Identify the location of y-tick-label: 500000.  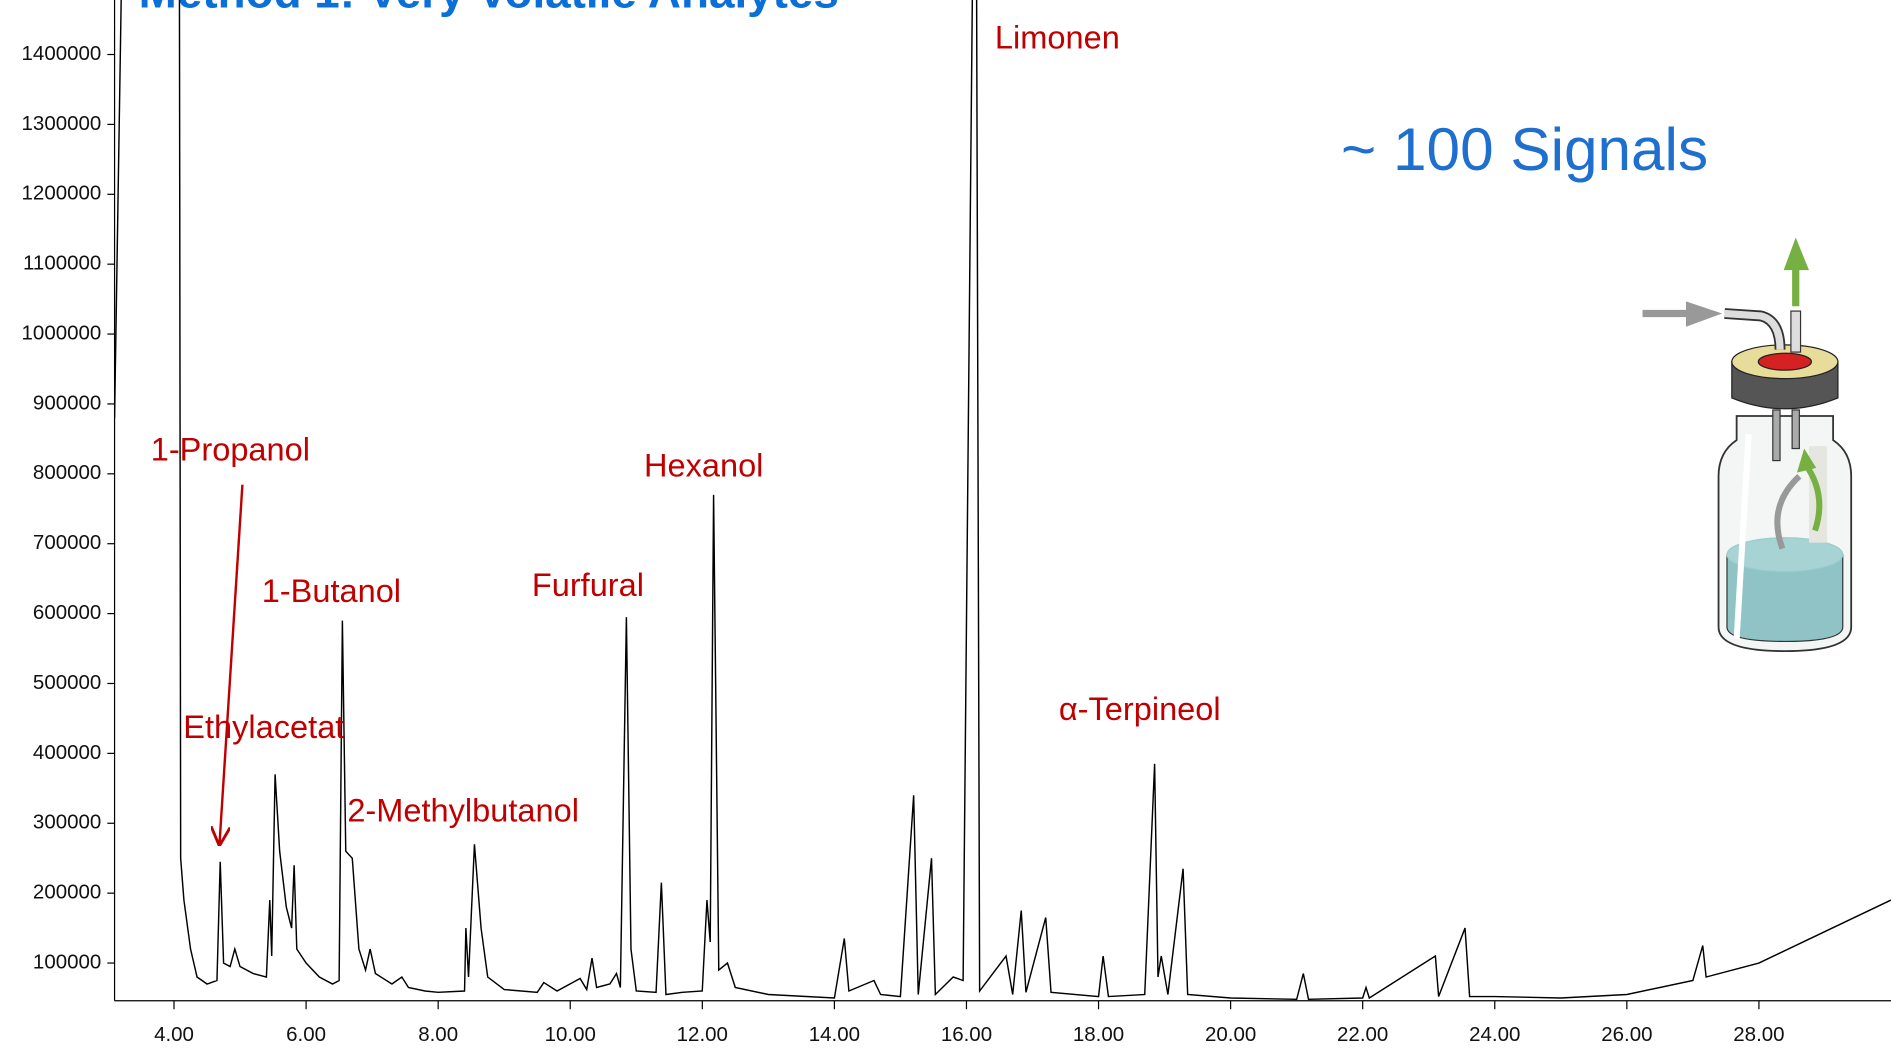
(67, 682).